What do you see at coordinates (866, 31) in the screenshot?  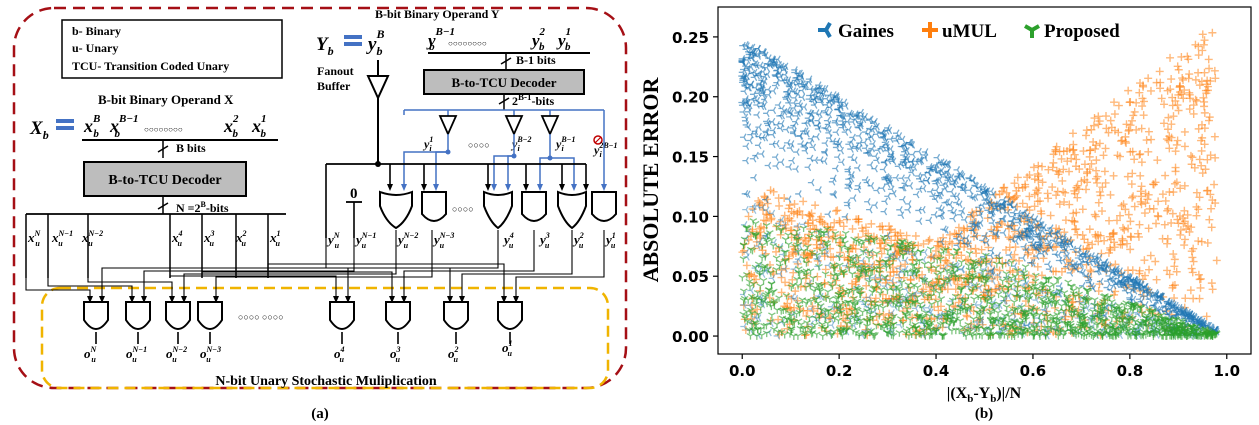 I see `legend-label: Gaines` at bounding box center [866, 31].